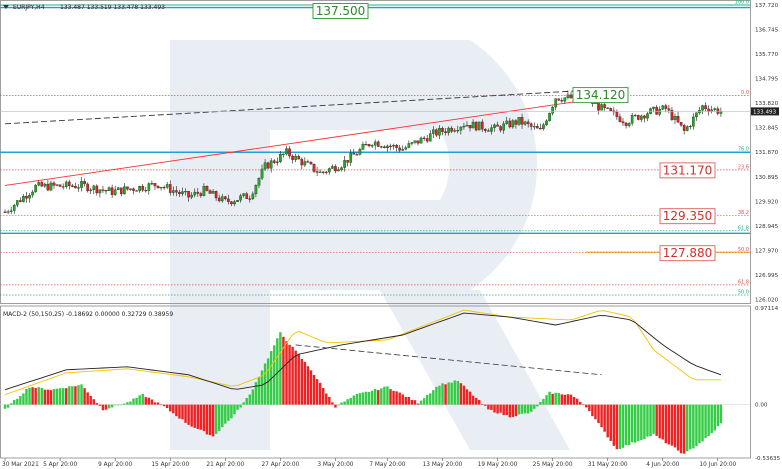  What do you see at coordinates (767, 202) in the screenshot?
I see `price-axis-tick: 129.920` at bounding box center [767, 202].